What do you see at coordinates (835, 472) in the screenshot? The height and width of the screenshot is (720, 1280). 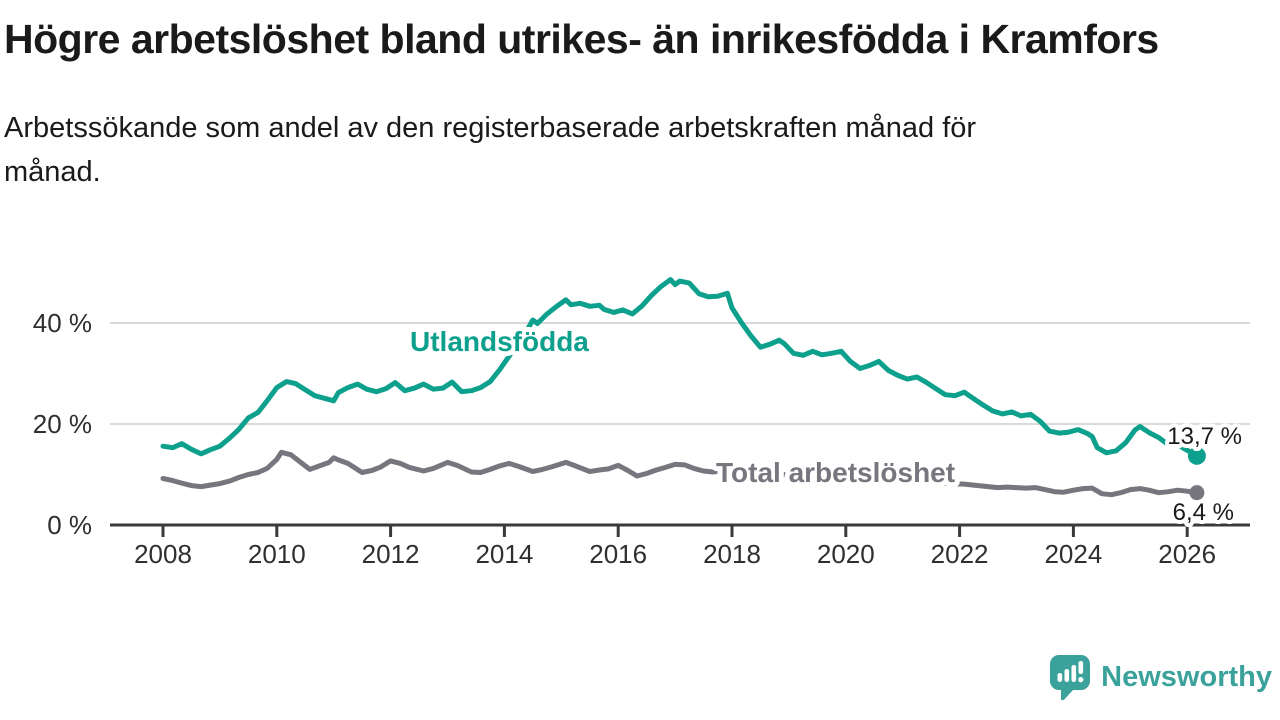 I see `series-label-total: Total arbetslöshet` at bounding box center [835, 472].